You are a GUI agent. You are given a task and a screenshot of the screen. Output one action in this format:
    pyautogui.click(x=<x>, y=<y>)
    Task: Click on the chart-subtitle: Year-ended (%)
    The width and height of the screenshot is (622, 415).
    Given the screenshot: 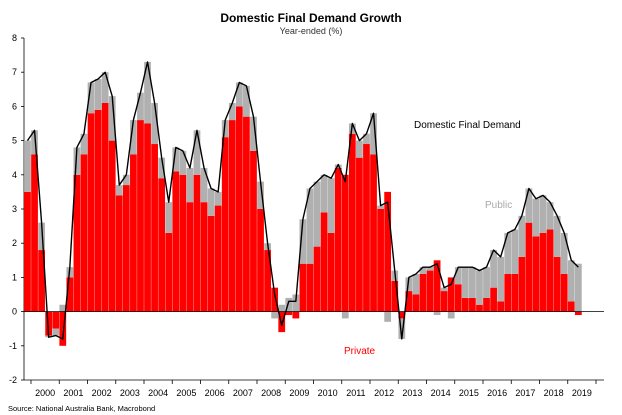 What is the action you would take?
    pyautogui.click(x=311, y=31)
    